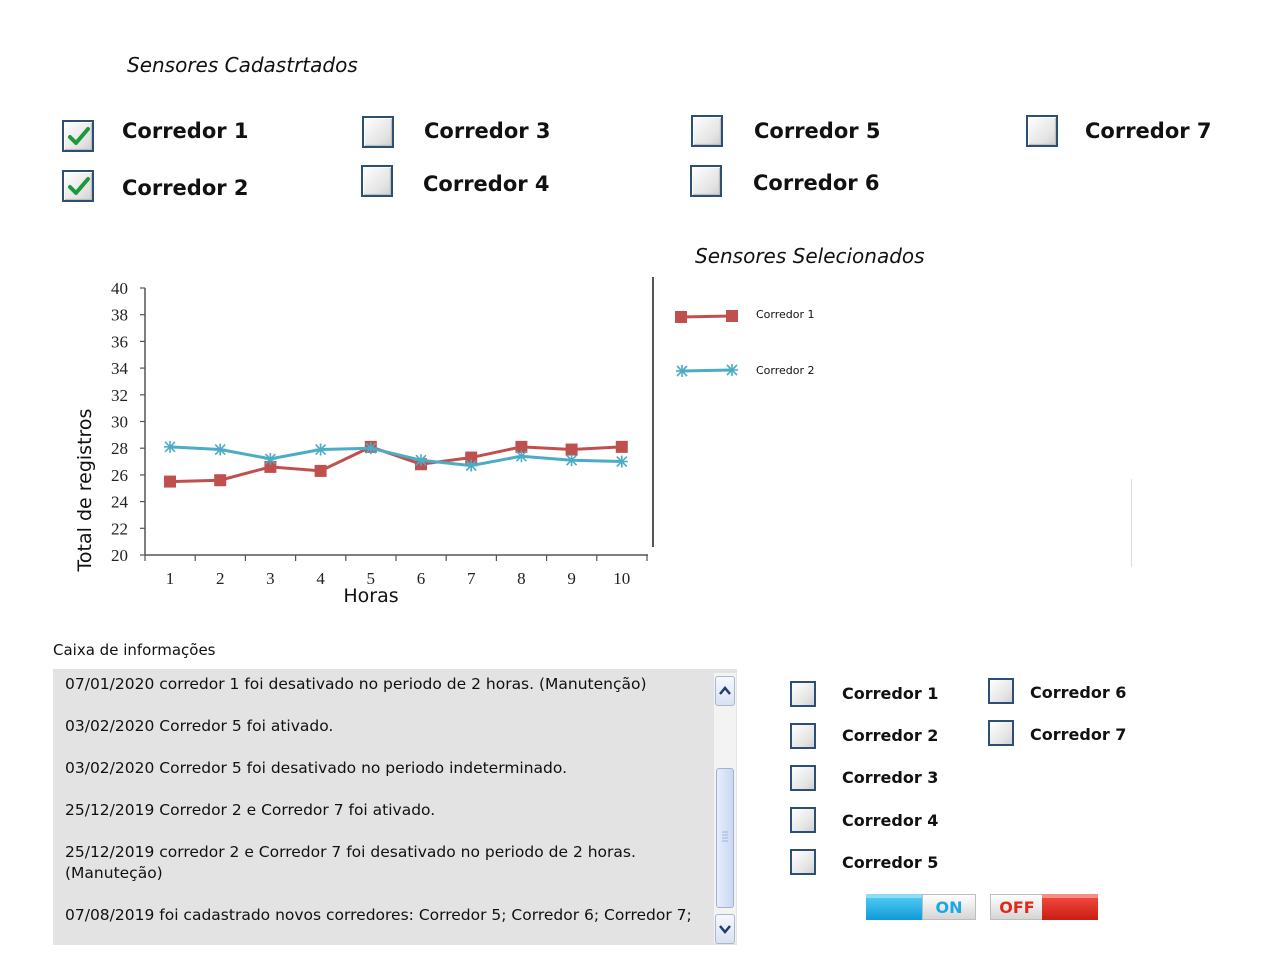  Describe the element at coordinates (120, 368) in the screenshot. I see `y-tick-label: 34` at that location.